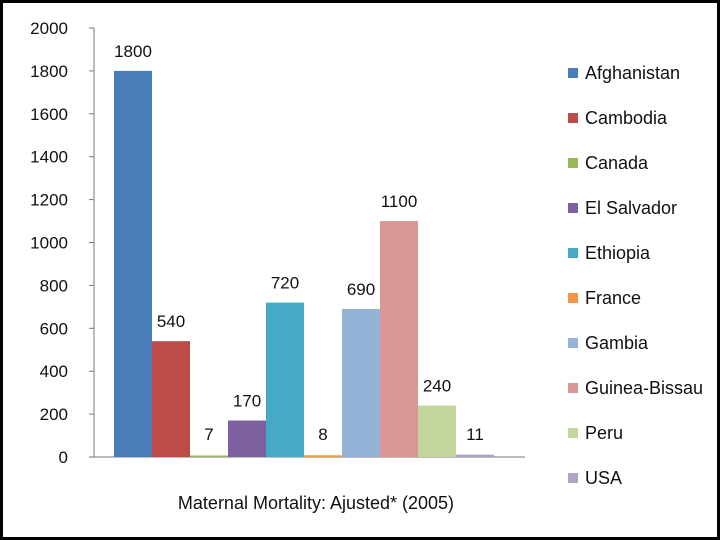  Describe the element at coordinates (49, 200) in the screenshot. I see `y-tick-label: 1200` at that location.